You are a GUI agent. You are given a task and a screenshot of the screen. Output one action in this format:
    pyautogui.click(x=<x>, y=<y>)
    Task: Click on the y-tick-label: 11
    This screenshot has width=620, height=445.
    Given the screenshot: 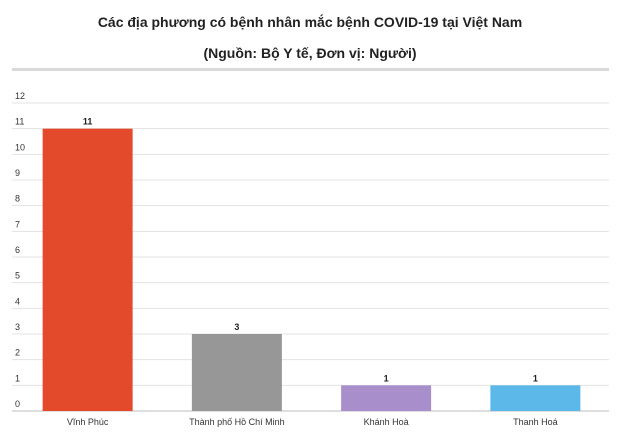 What is the action you would take?
    pyautogui.click(x=19, y=122)
    